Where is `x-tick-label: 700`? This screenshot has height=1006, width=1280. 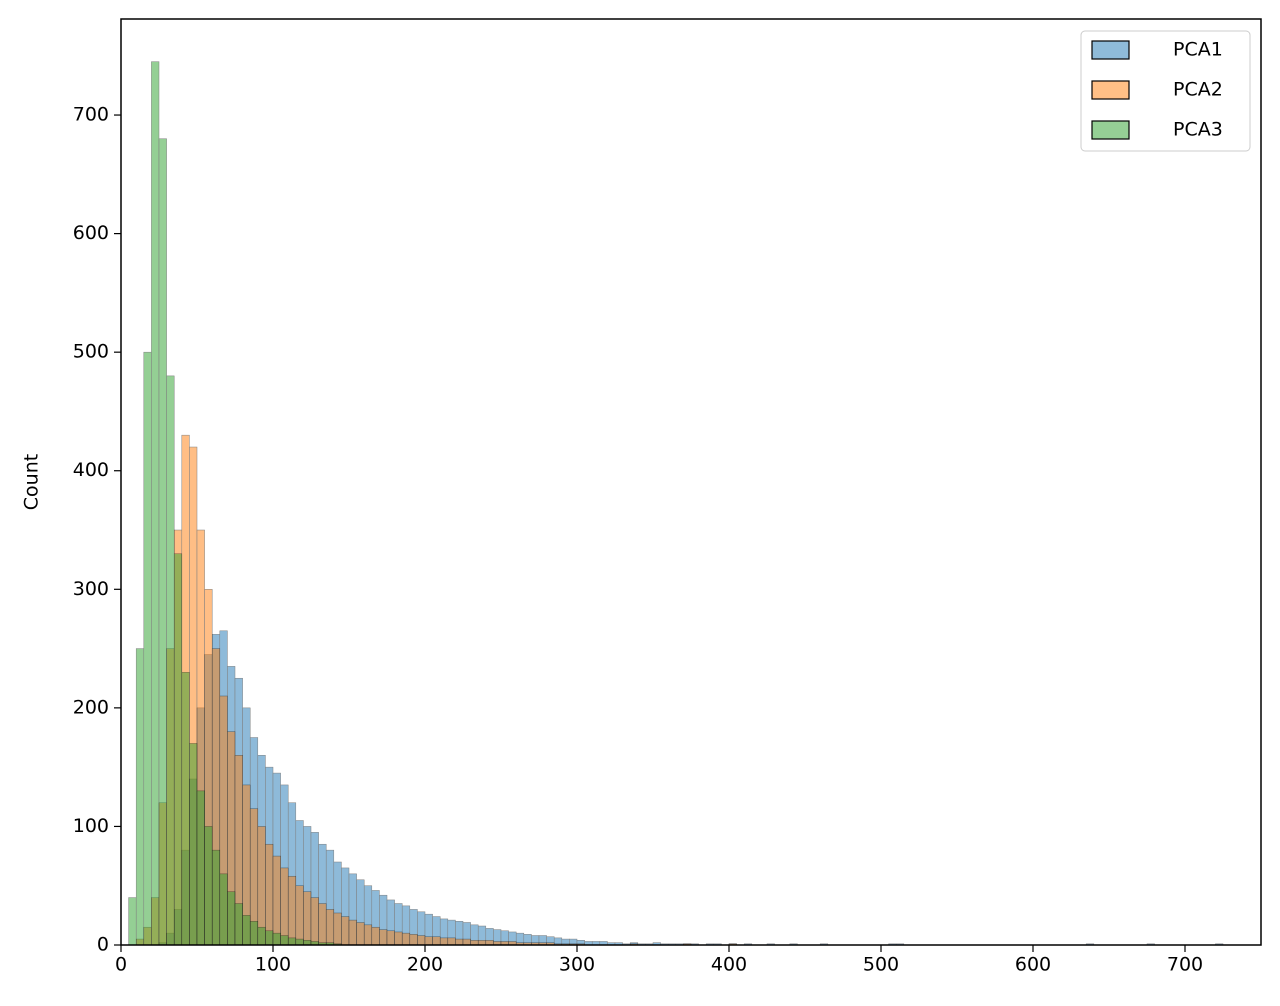 x-tick-label: 700 is located at coordinates (1185, 965).